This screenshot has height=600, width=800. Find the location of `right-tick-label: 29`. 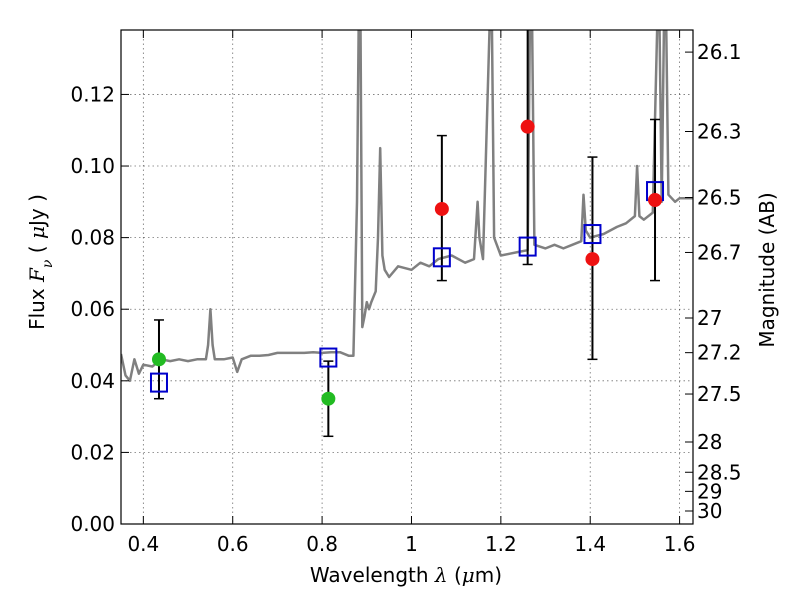

right-tick-label: 29 is located at coordinates (709, 491).